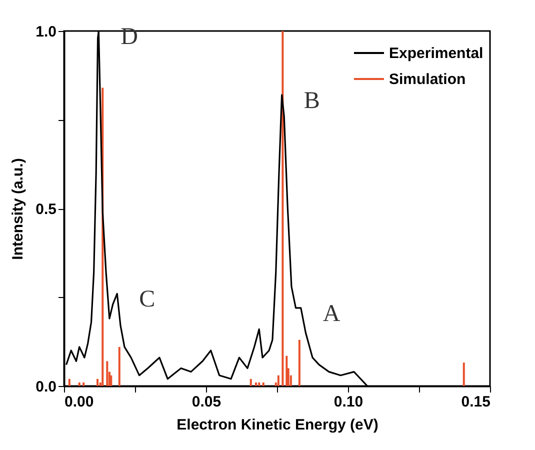 The image size is (535, 450). What do you see at coordinates (46, 209) in the screenshot?
I see `y-tick-label: 0.5` at bounding box center [46, 209].